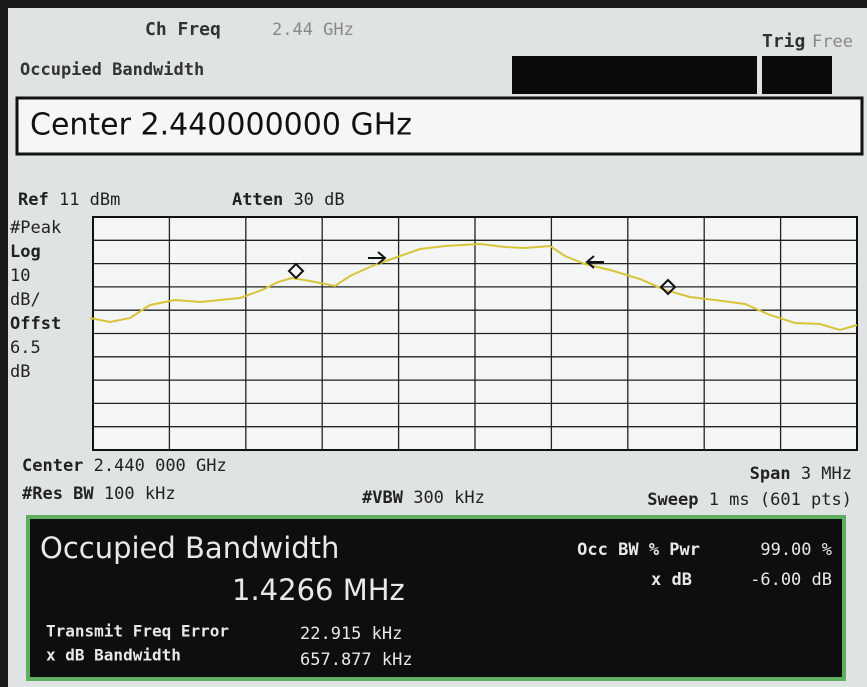 The width and height of the screenshot is (867, 687). Describe the element at coordinates (137, 631) in the screenshot. I see `freq-error-label: Transmit Freq Error` at that location.